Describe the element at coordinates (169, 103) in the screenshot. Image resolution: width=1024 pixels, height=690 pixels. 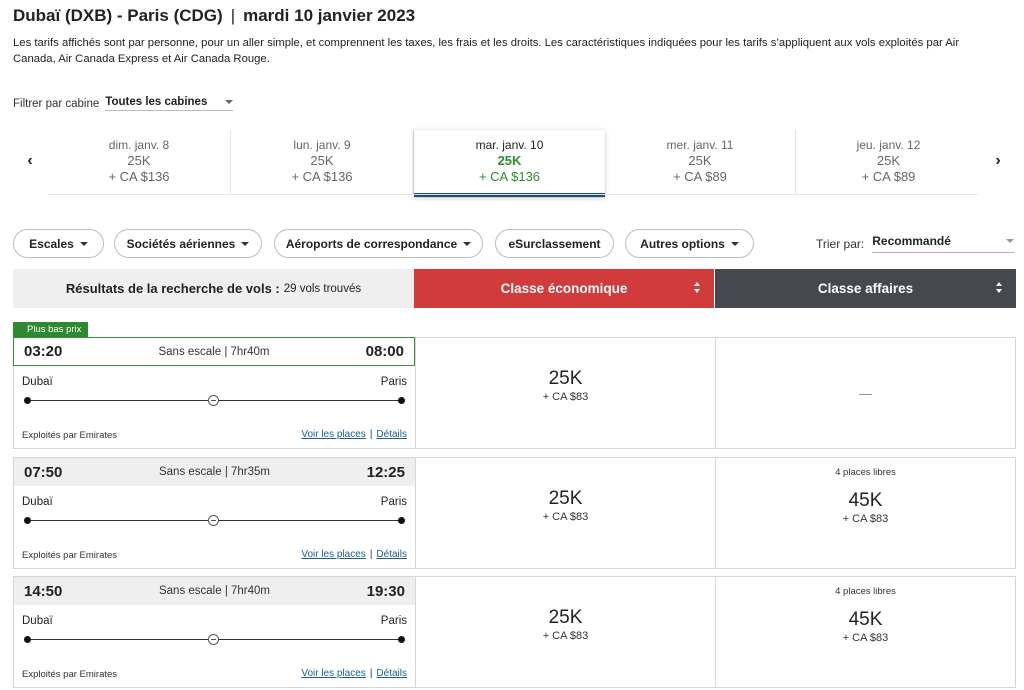
I see `cabin-select: Toutes les cabines` at that location.